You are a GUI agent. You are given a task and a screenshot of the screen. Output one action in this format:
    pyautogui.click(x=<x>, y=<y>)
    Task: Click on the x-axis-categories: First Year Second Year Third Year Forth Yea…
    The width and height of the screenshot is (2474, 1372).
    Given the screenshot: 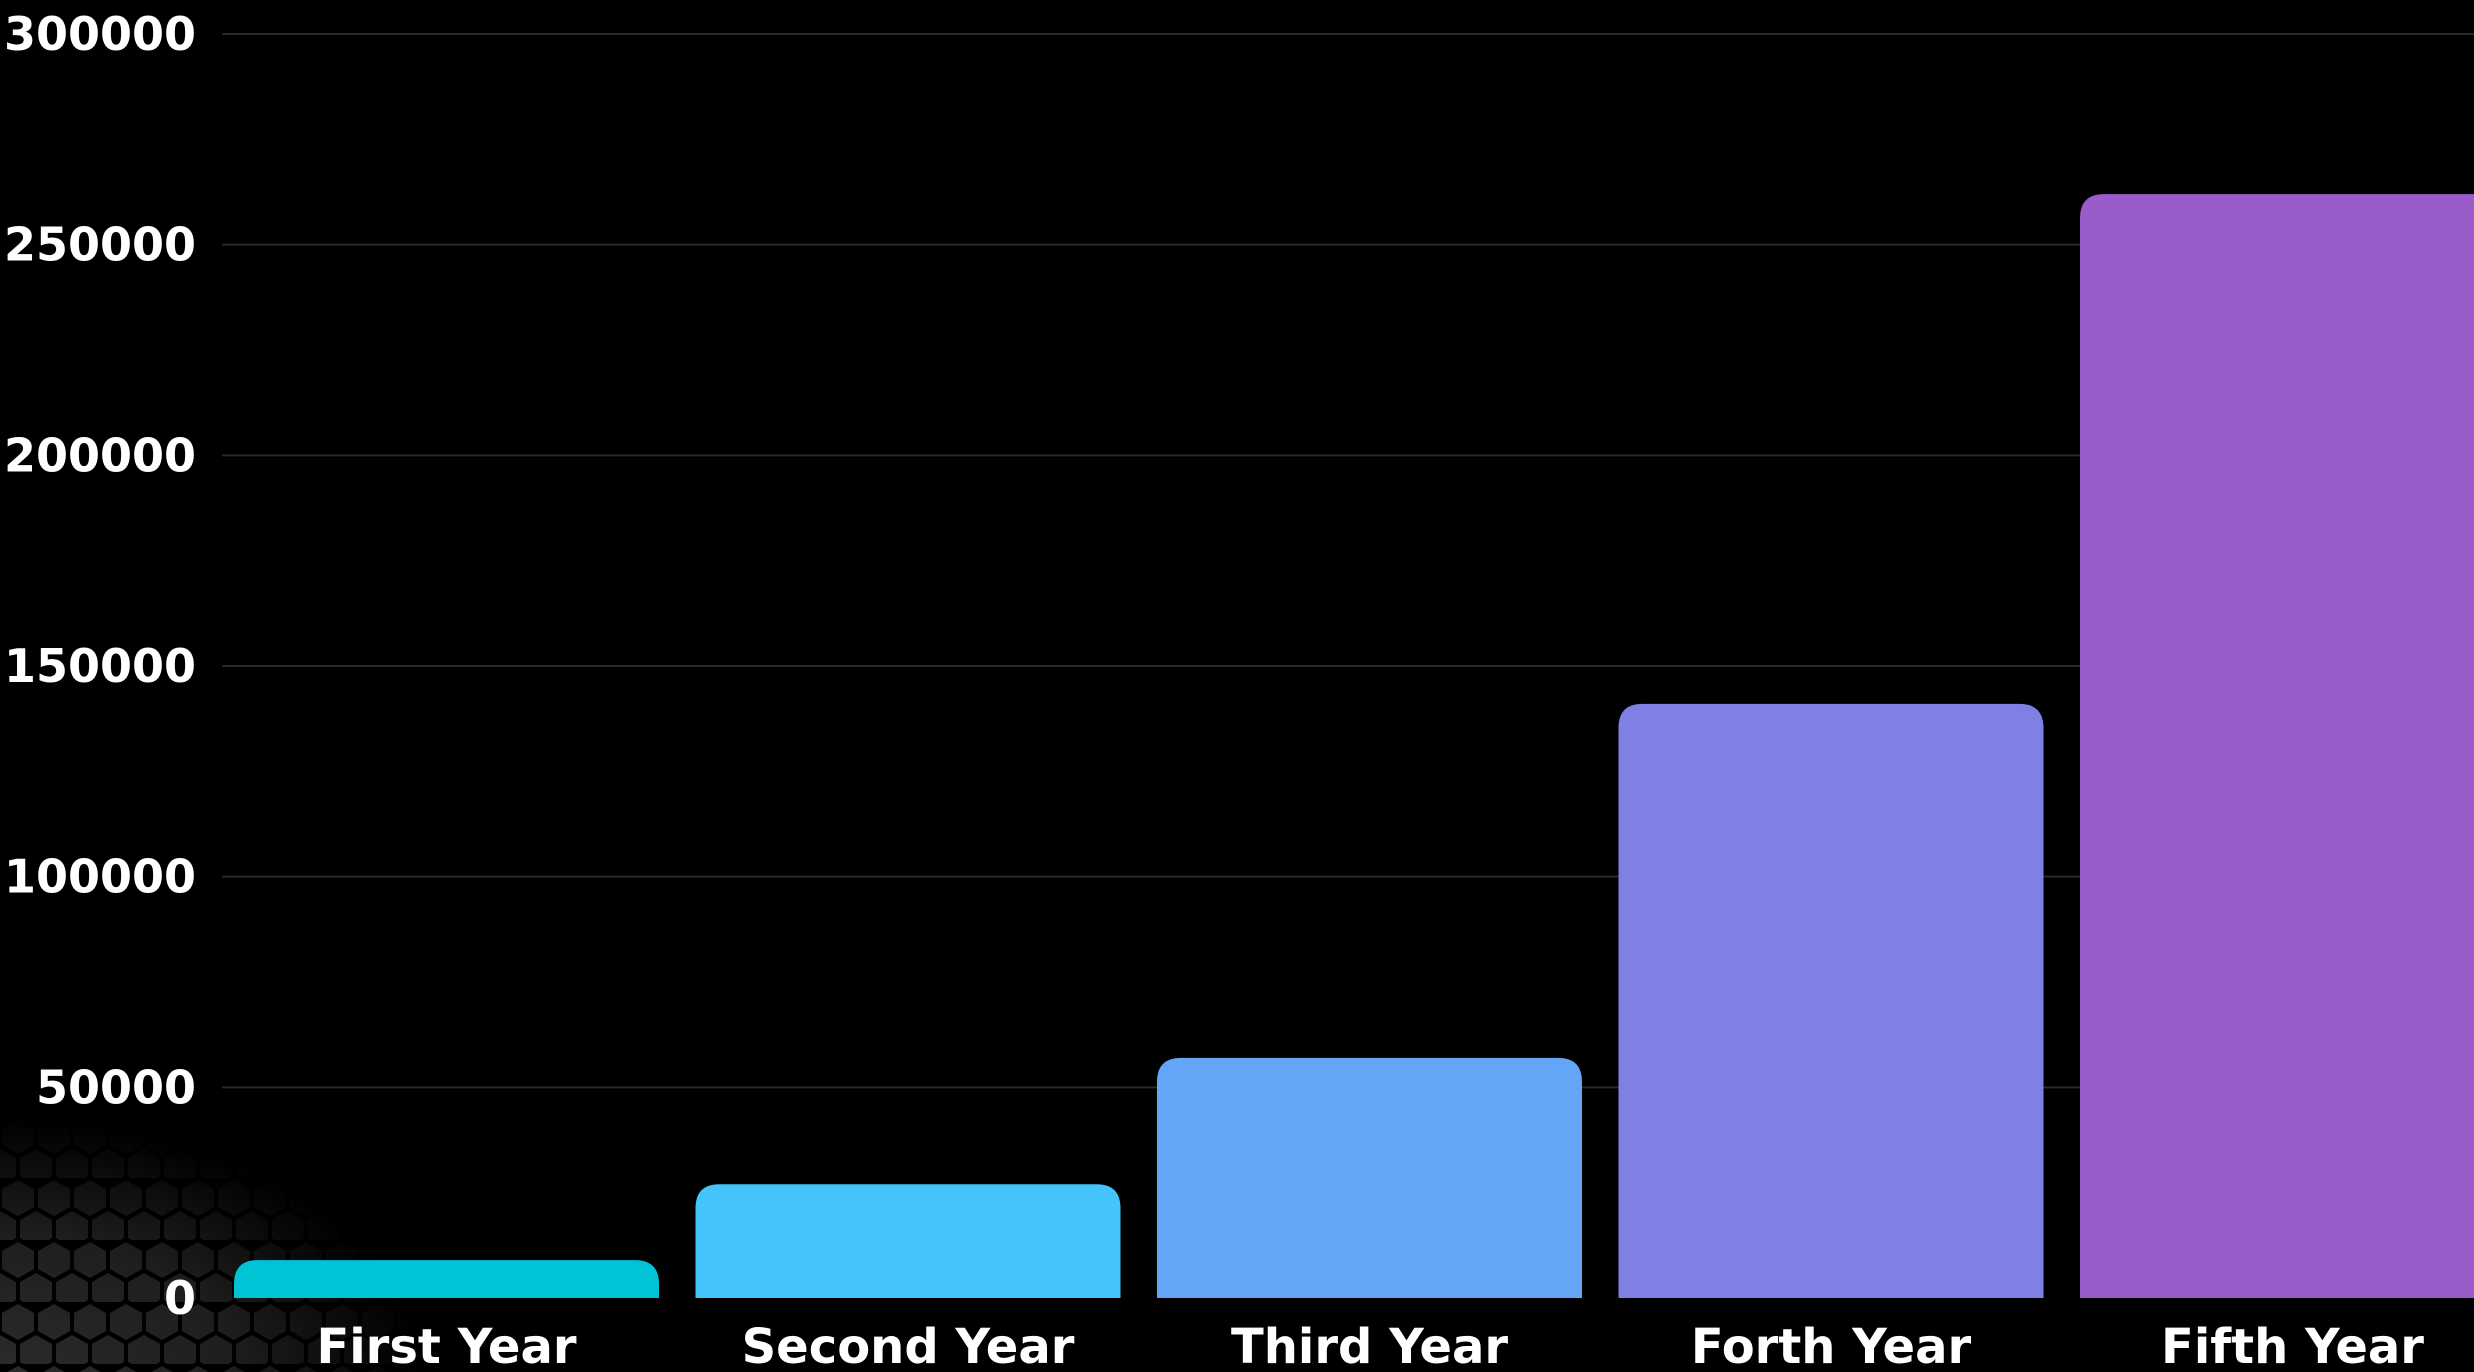 What is the action you would take?
    pyautogui.click(x=1370, y=1345)
    